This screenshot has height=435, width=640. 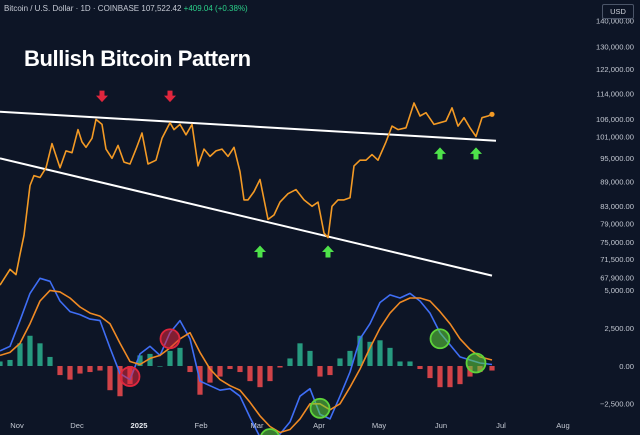 What do you see at coordinates (140, 425) in the screenshot?
I see `x-tick-label: 2025` at bounding box center [140, 425].